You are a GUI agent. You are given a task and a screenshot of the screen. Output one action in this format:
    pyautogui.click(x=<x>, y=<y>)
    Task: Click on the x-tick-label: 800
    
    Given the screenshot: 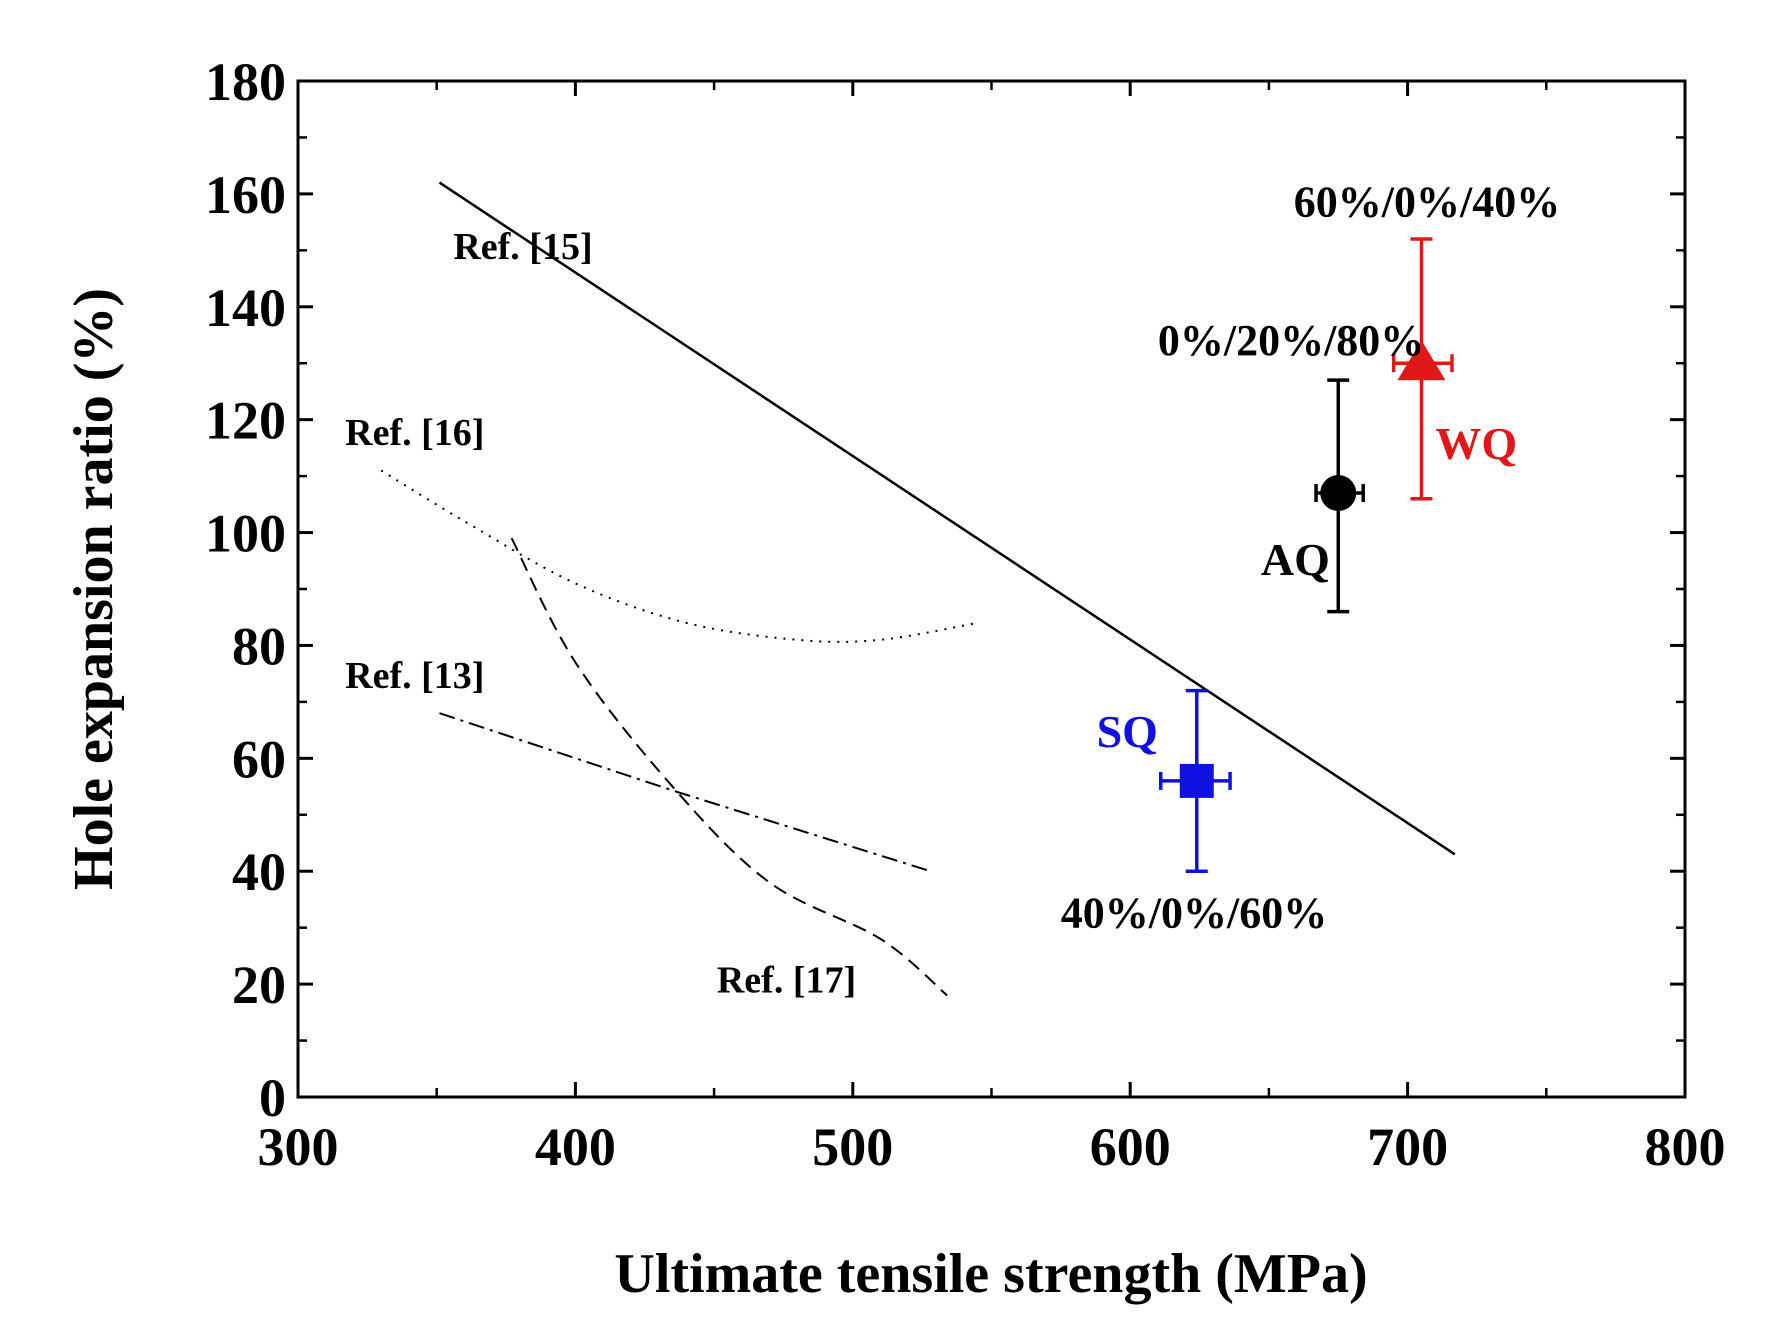 What is the action you would take?
    pyautogui.click(x=1685, y=1147)
    